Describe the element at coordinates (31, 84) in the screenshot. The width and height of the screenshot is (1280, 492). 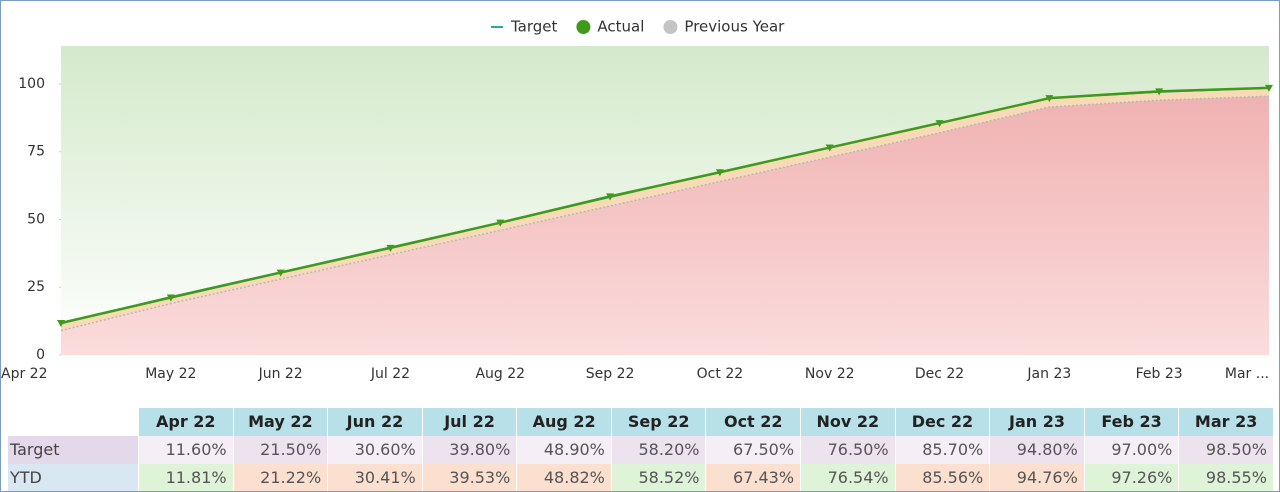
I see `y-tick-label: 100` at that location.